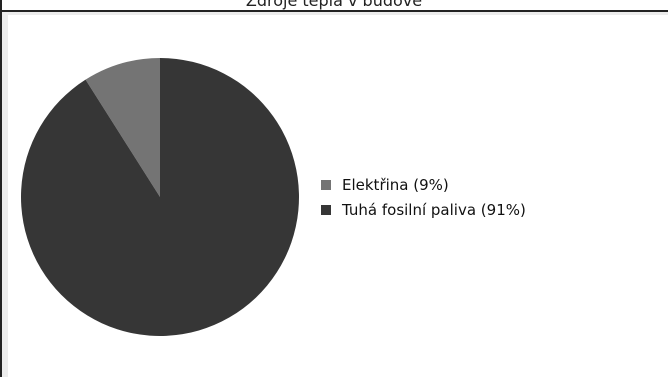 The width and height of the screenshot is (668, 377). I want to click on window-left-border, so click(1, 188).